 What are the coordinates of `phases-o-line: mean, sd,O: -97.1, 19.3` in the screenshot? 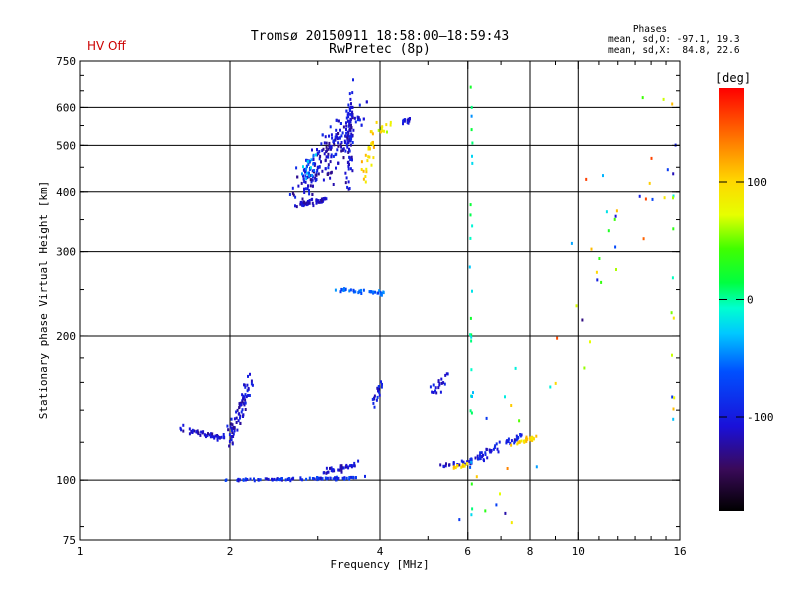 It's located at (674, 39).